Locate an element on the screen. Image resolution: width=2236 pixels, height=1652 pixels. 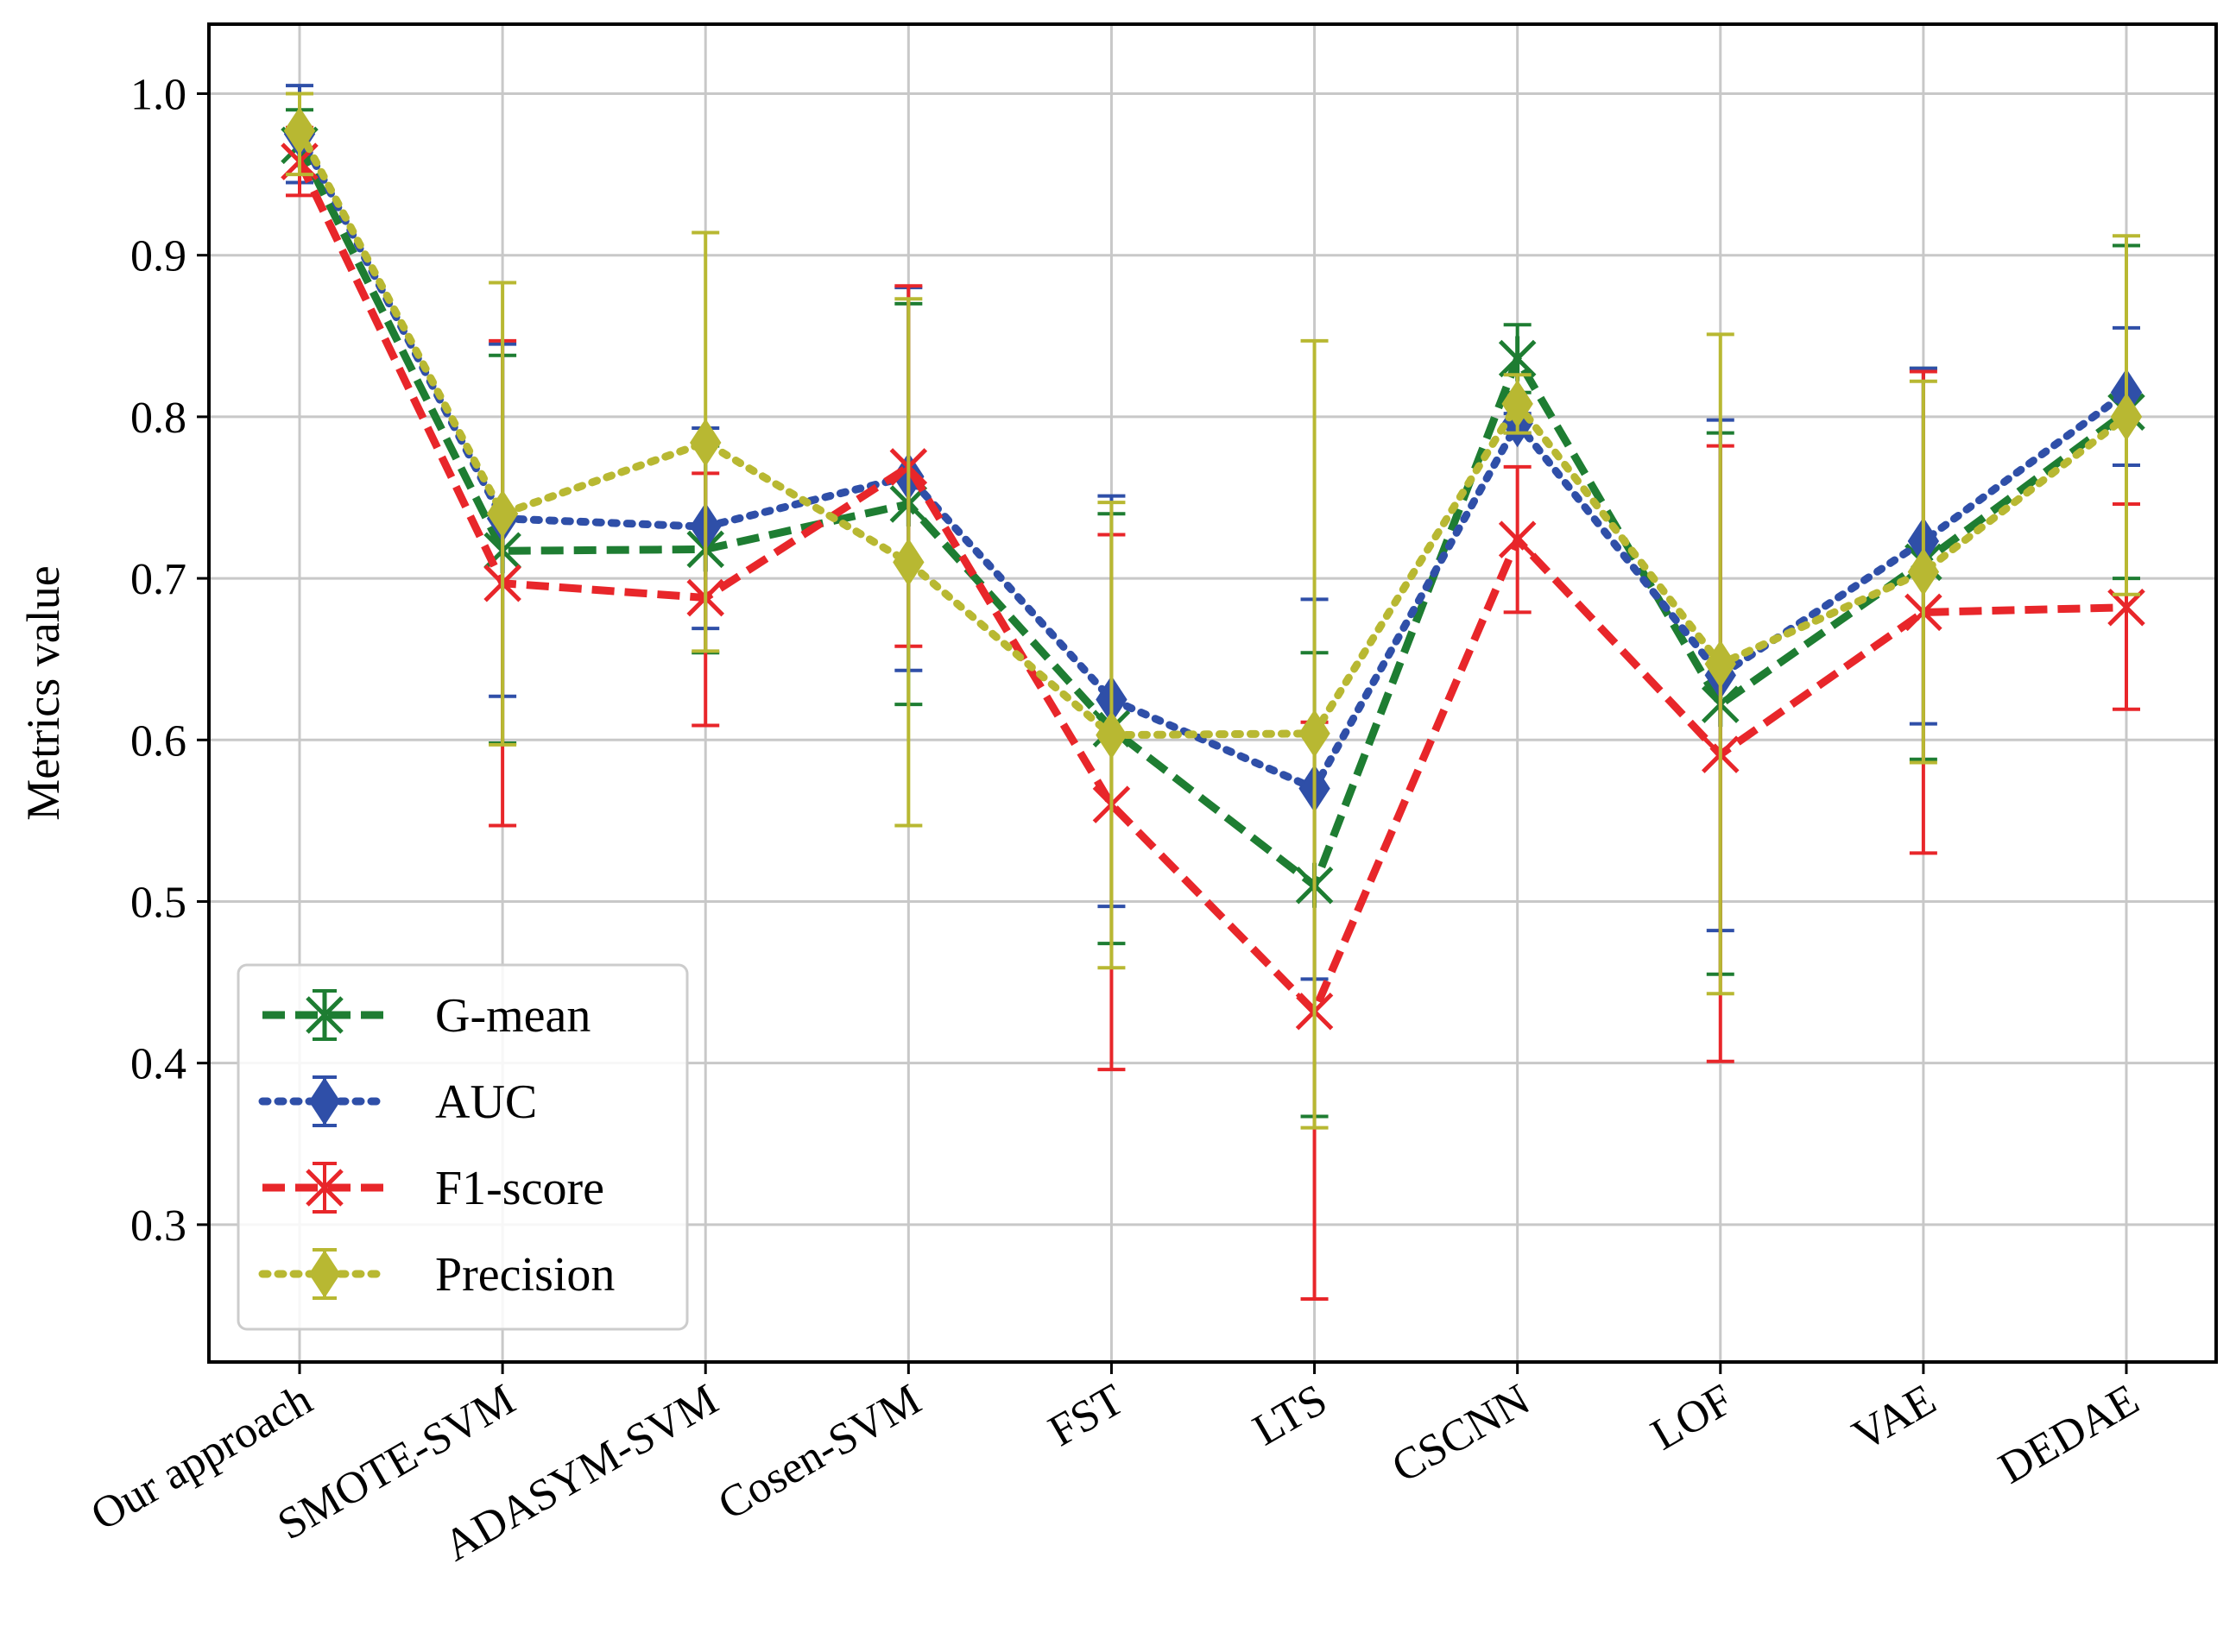
y-tick-label: 0.7 is located at coordinates (158, 579).